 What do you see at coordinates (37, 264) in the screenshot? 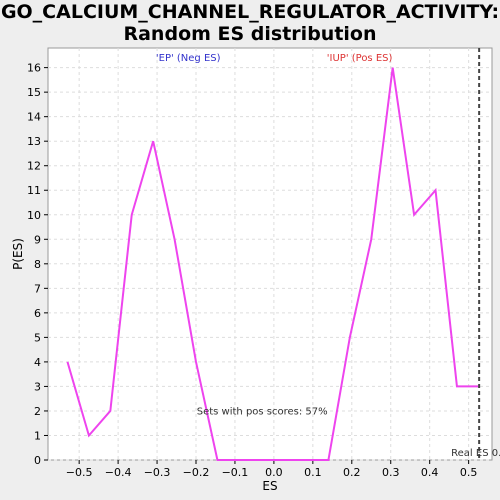
I see `y-tick-label: 8` at bounding box center [37, 264].